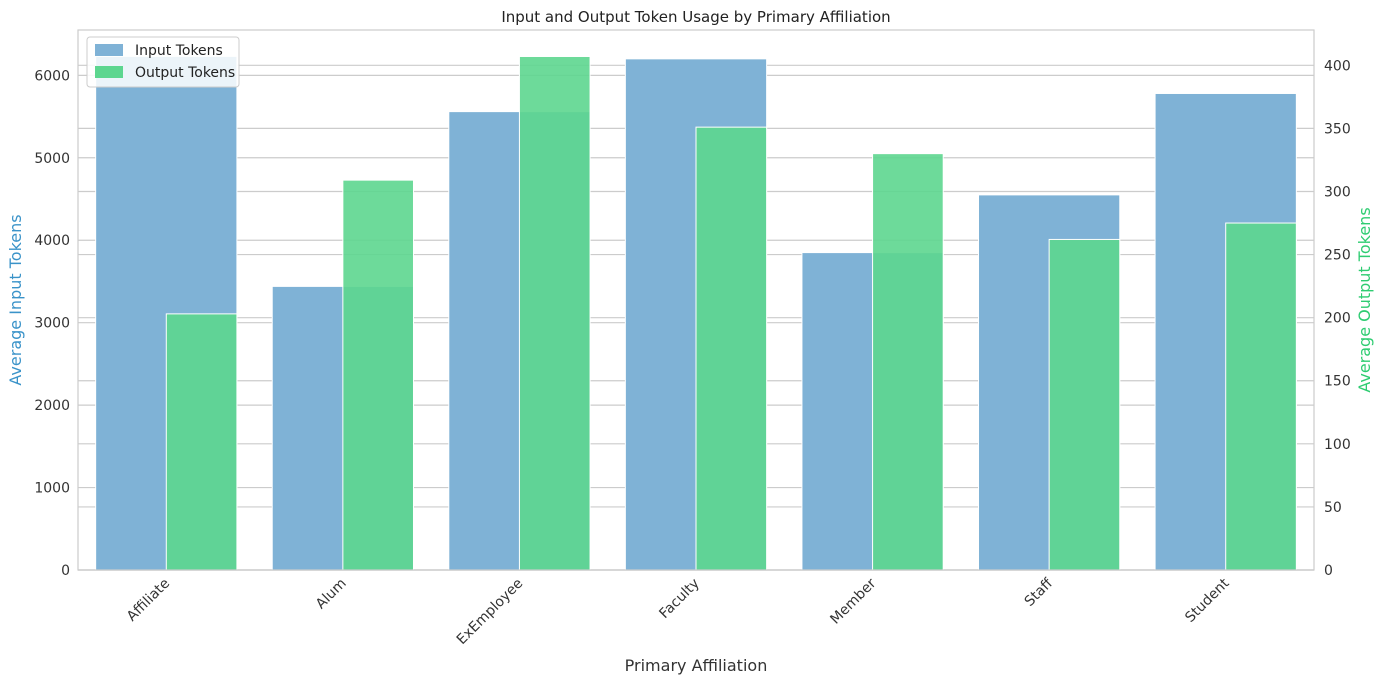 The image size is (1384, 684). Describe the element at coordinates (201, 442) in the screenshot. I see `bar-output-affiliate` at that location.